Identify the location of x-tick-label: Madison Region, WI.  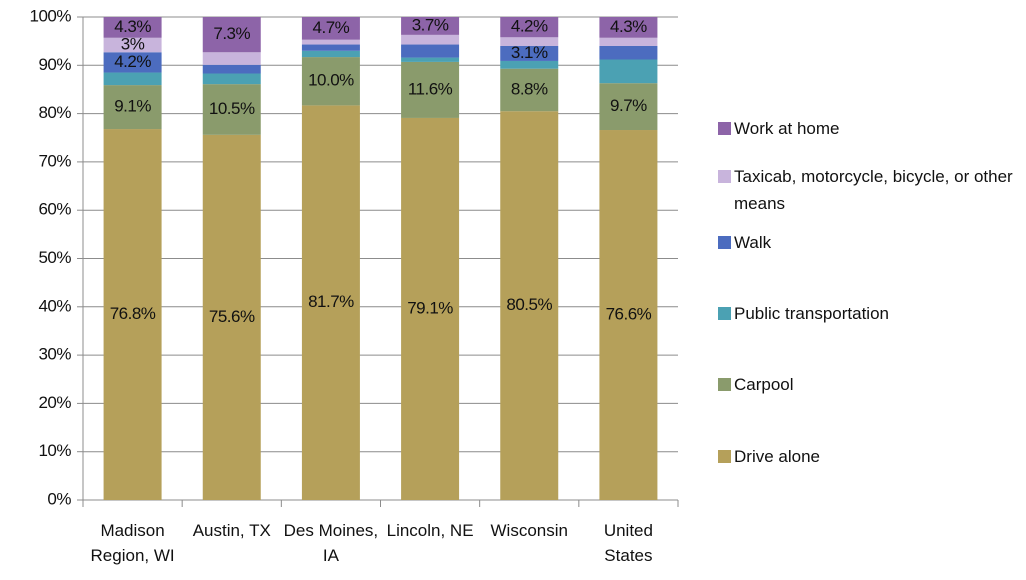
(132, 543).